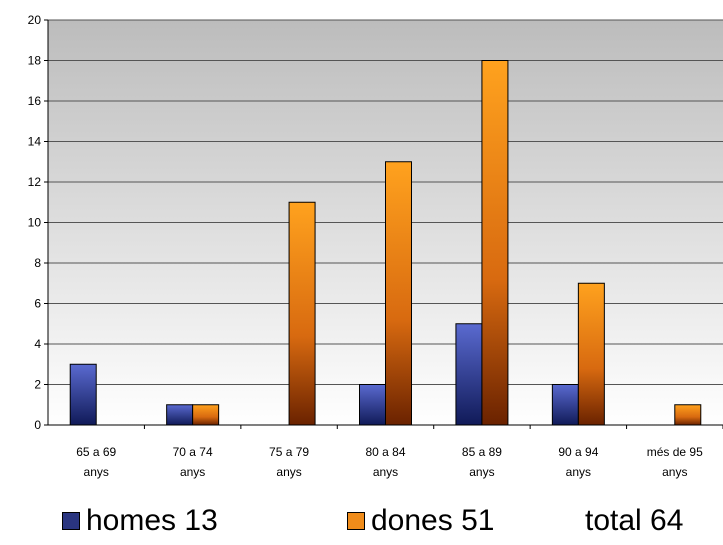  I want to click on y-axis: 0 2 4 6 8 10 12 14 16 18 20, so click(38, 222).